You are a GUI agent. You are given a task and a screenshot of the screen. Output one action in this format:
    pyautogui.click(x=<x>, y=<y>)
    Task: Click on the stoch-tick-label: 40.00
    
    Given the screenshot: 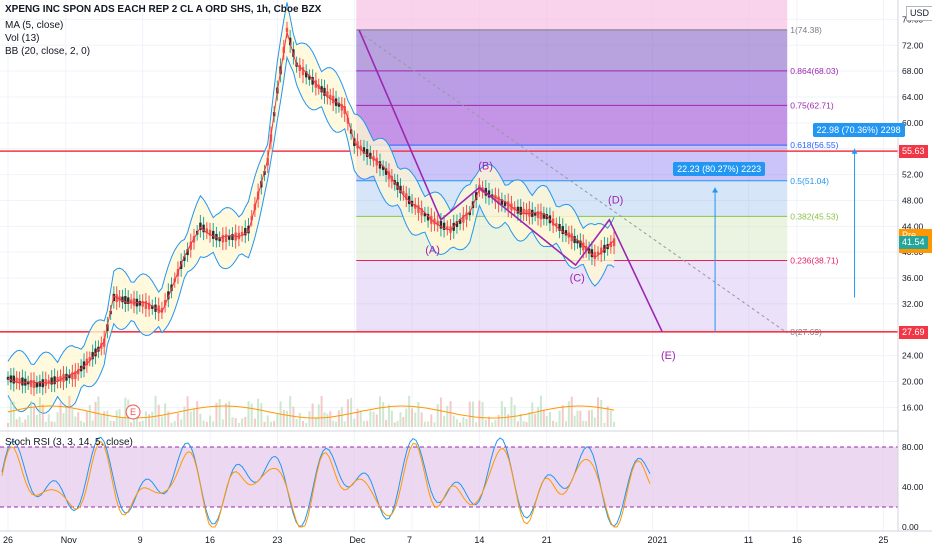 What is the action you would take?
    pyautogui.click(x=913, y=487)
    